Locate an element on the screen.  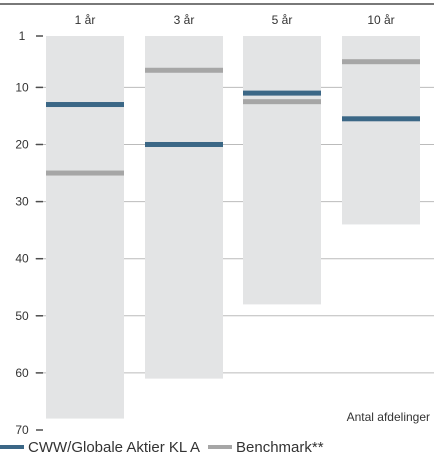
y-tick-label: 1 is located at coordinates (22, 36).